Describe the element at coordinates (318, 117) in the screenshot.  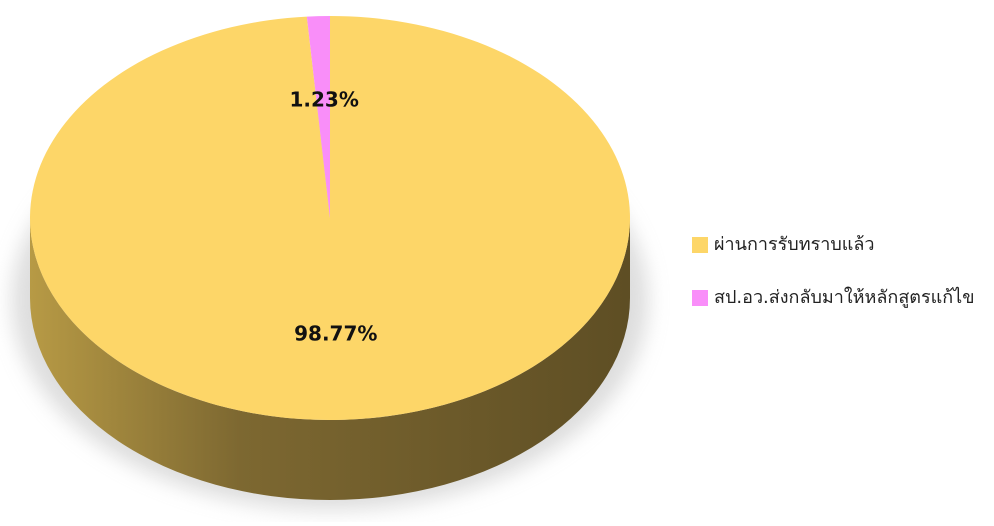
I see `pie-slice` at that location.